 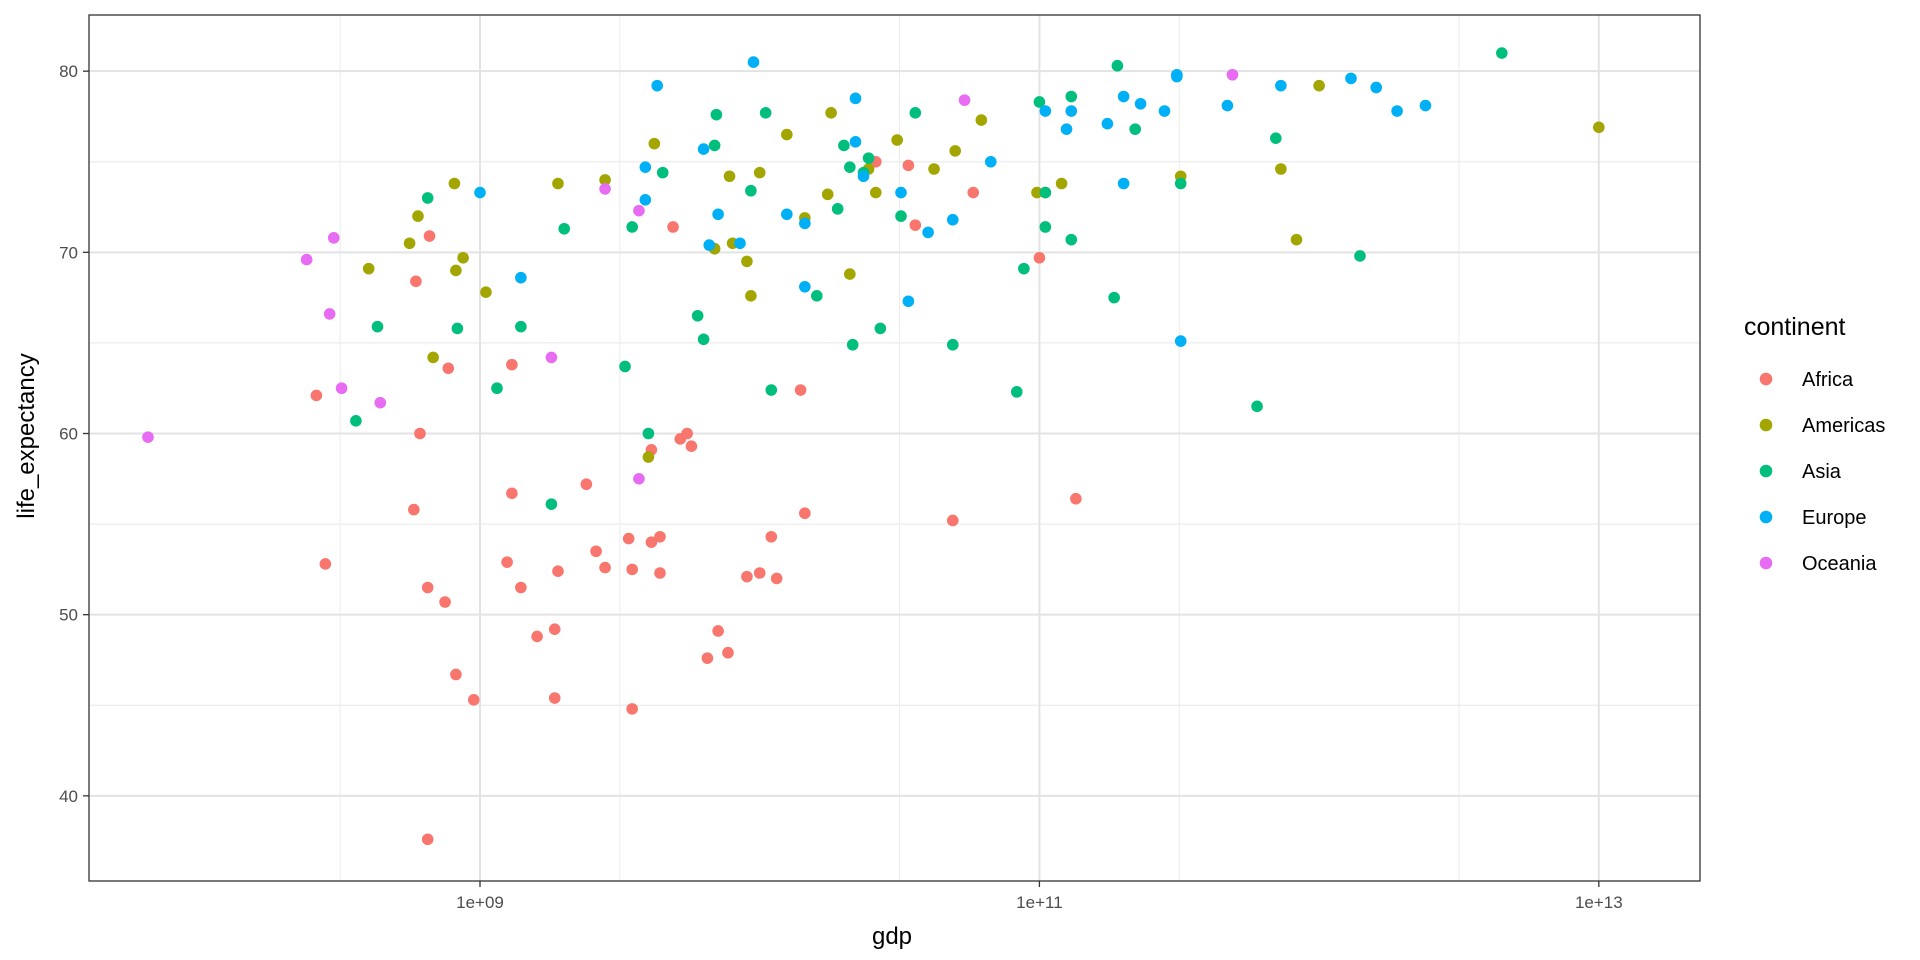 I want to click on legend-item: Oceania, so click(x=1818, y=564).